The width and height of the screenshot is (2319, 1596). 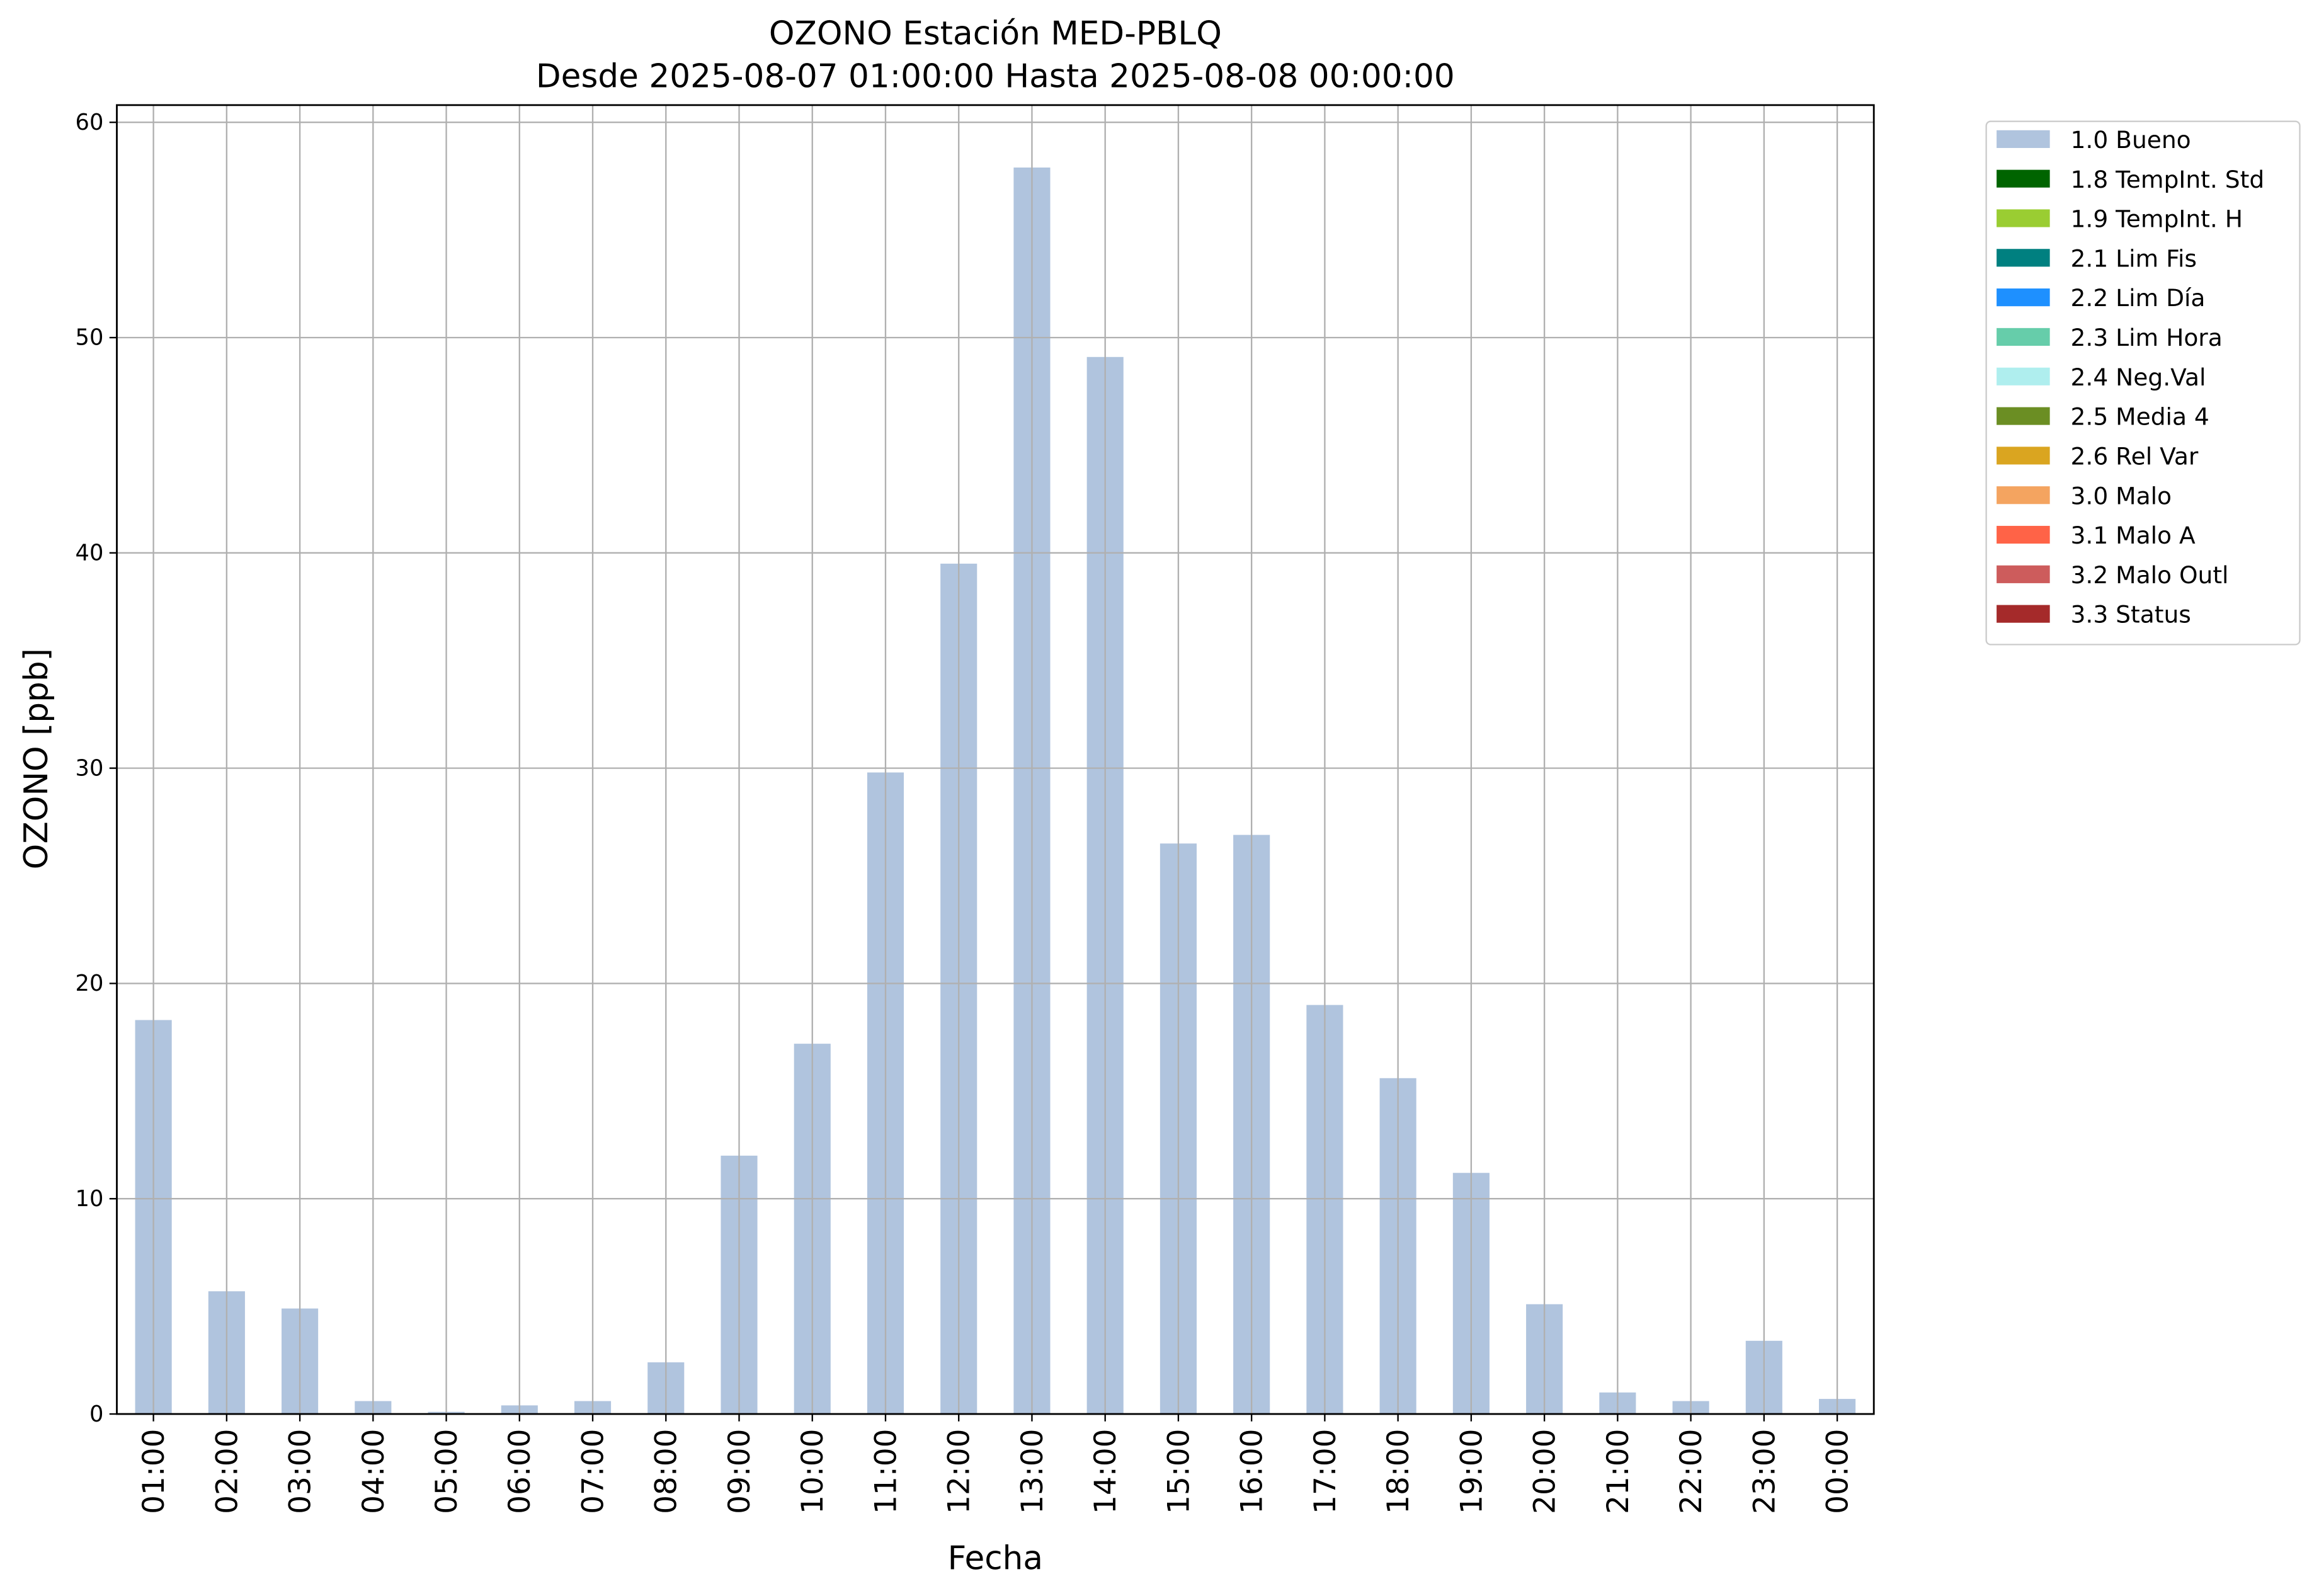 I want to click on legend-label: 1.8 TempInt. Std, so click(x=2168, y=179).